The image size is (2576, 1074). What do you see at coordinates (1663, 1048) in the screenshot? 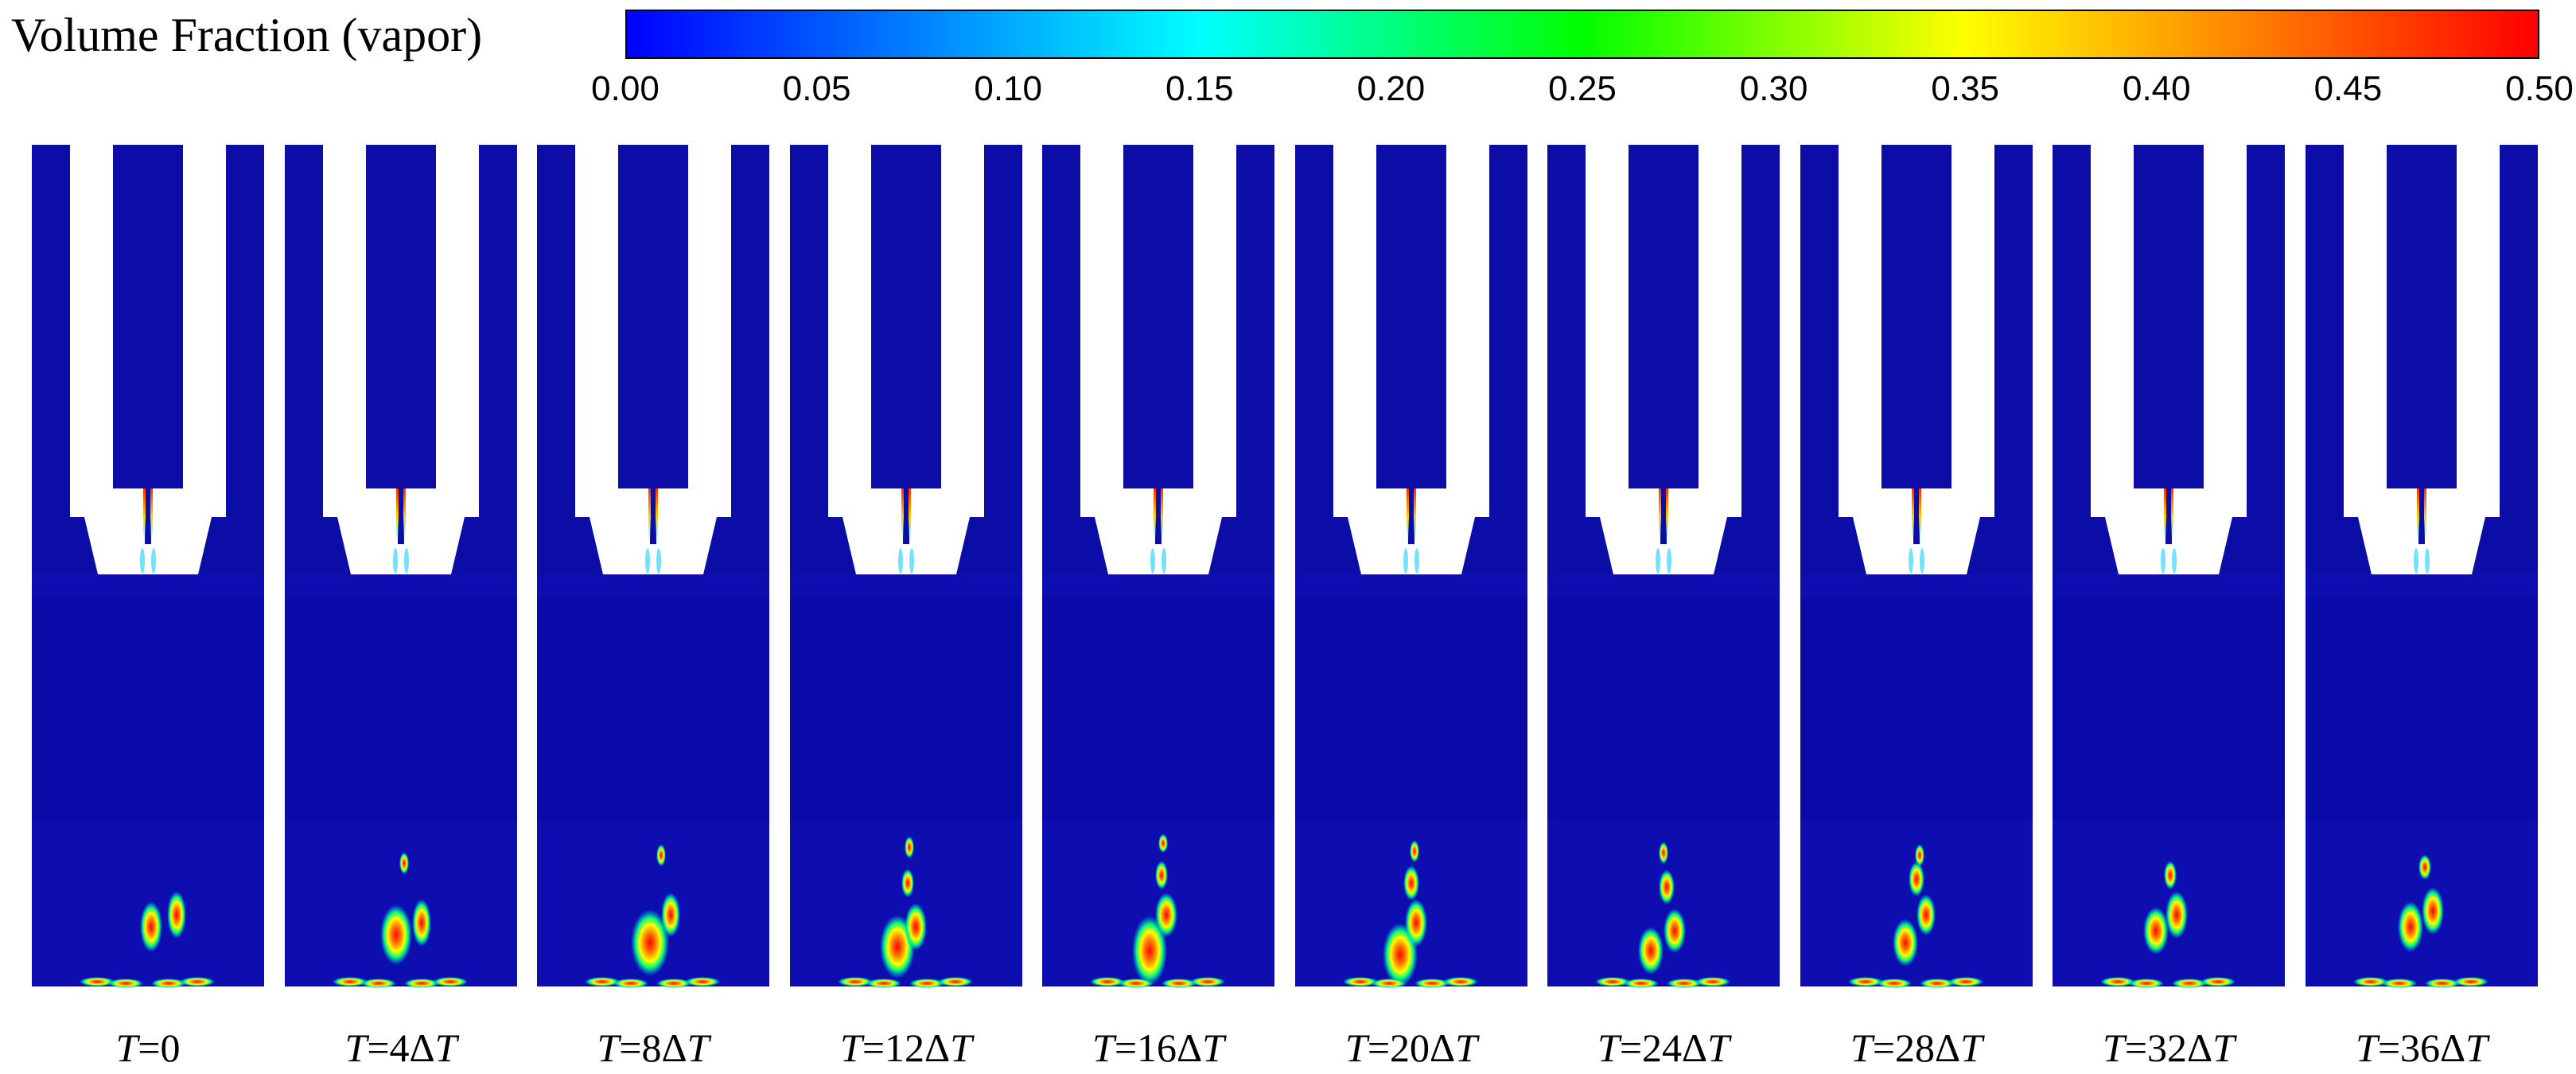
I see `caption-k: 24` at bounding box center [1663, 1048].